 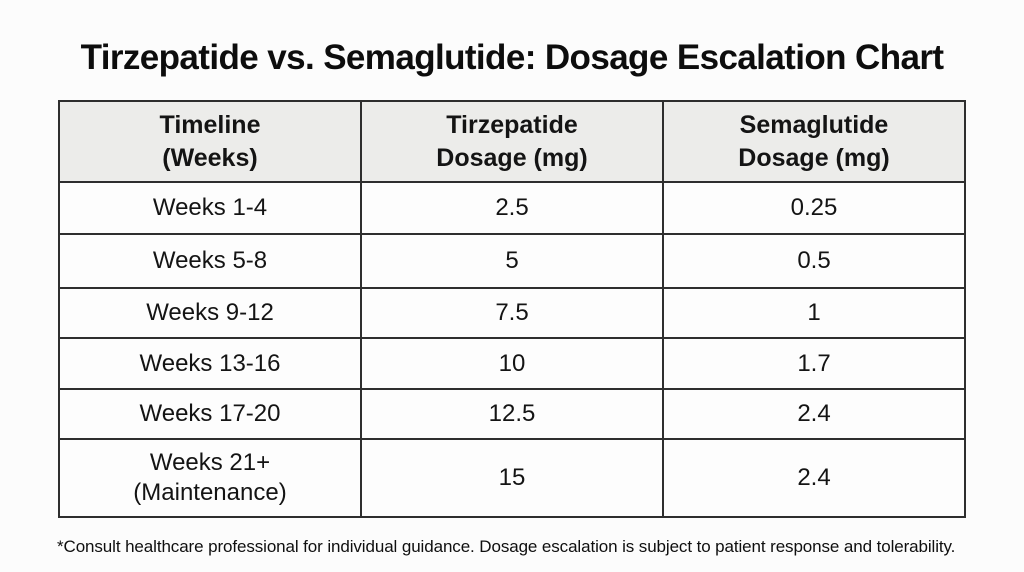 What do you see at coordinates (210, 141) in the screenshot?
I see `header-cell-timeline: Timeline (Weeks)` at bounding box center [210, 141].